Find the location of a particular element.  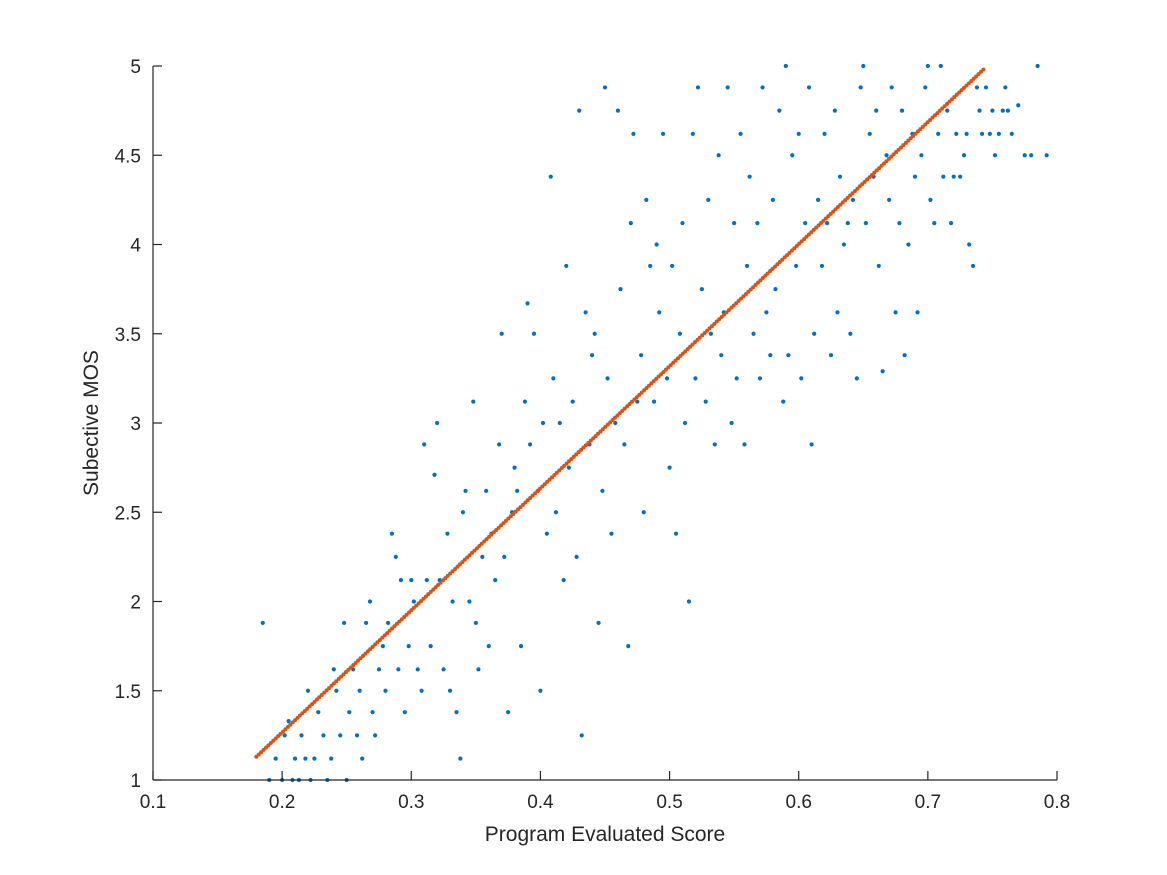

x-tick-label: 0.7 is located at coordinates (928, 802).